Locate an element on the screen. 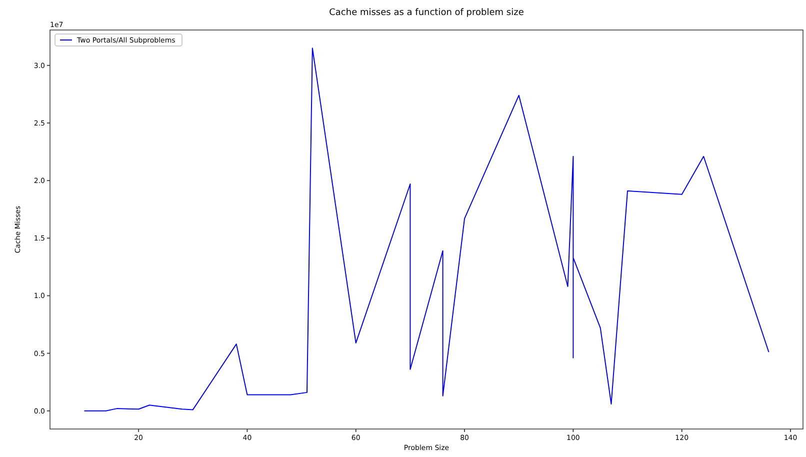 This screenshot has height=457, width=806. chart-title: Cache misses as a function of problem size is located at coordinates (426, 13).